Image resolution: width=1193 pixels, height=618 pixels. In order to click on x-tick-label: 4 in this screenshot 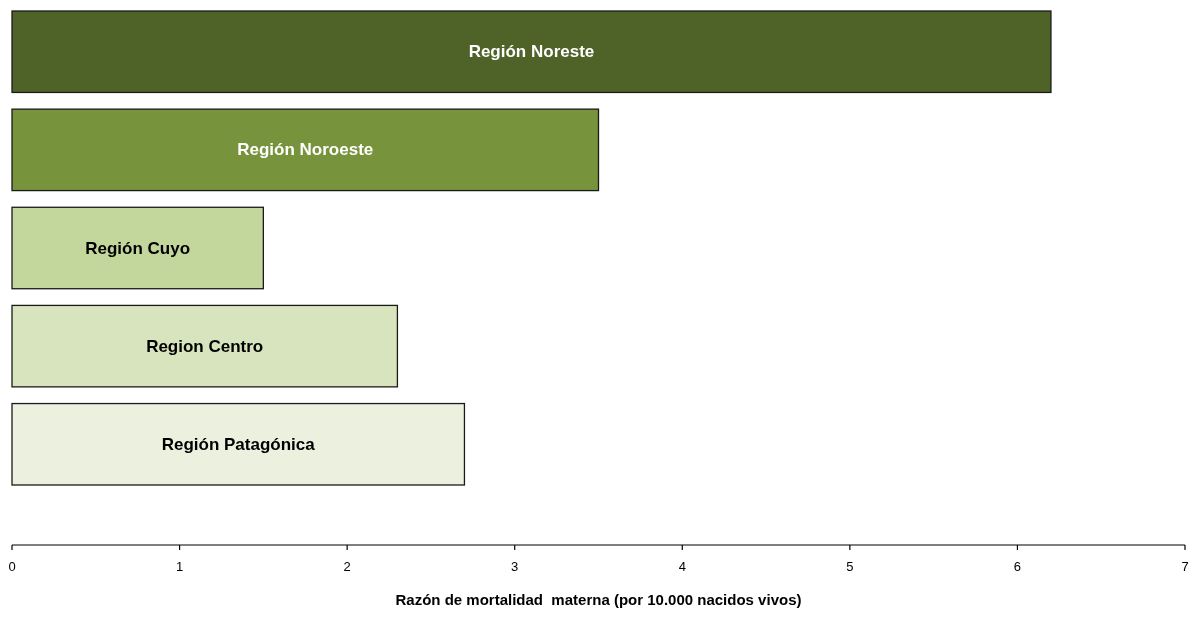, I will do `click(682, 566)`.